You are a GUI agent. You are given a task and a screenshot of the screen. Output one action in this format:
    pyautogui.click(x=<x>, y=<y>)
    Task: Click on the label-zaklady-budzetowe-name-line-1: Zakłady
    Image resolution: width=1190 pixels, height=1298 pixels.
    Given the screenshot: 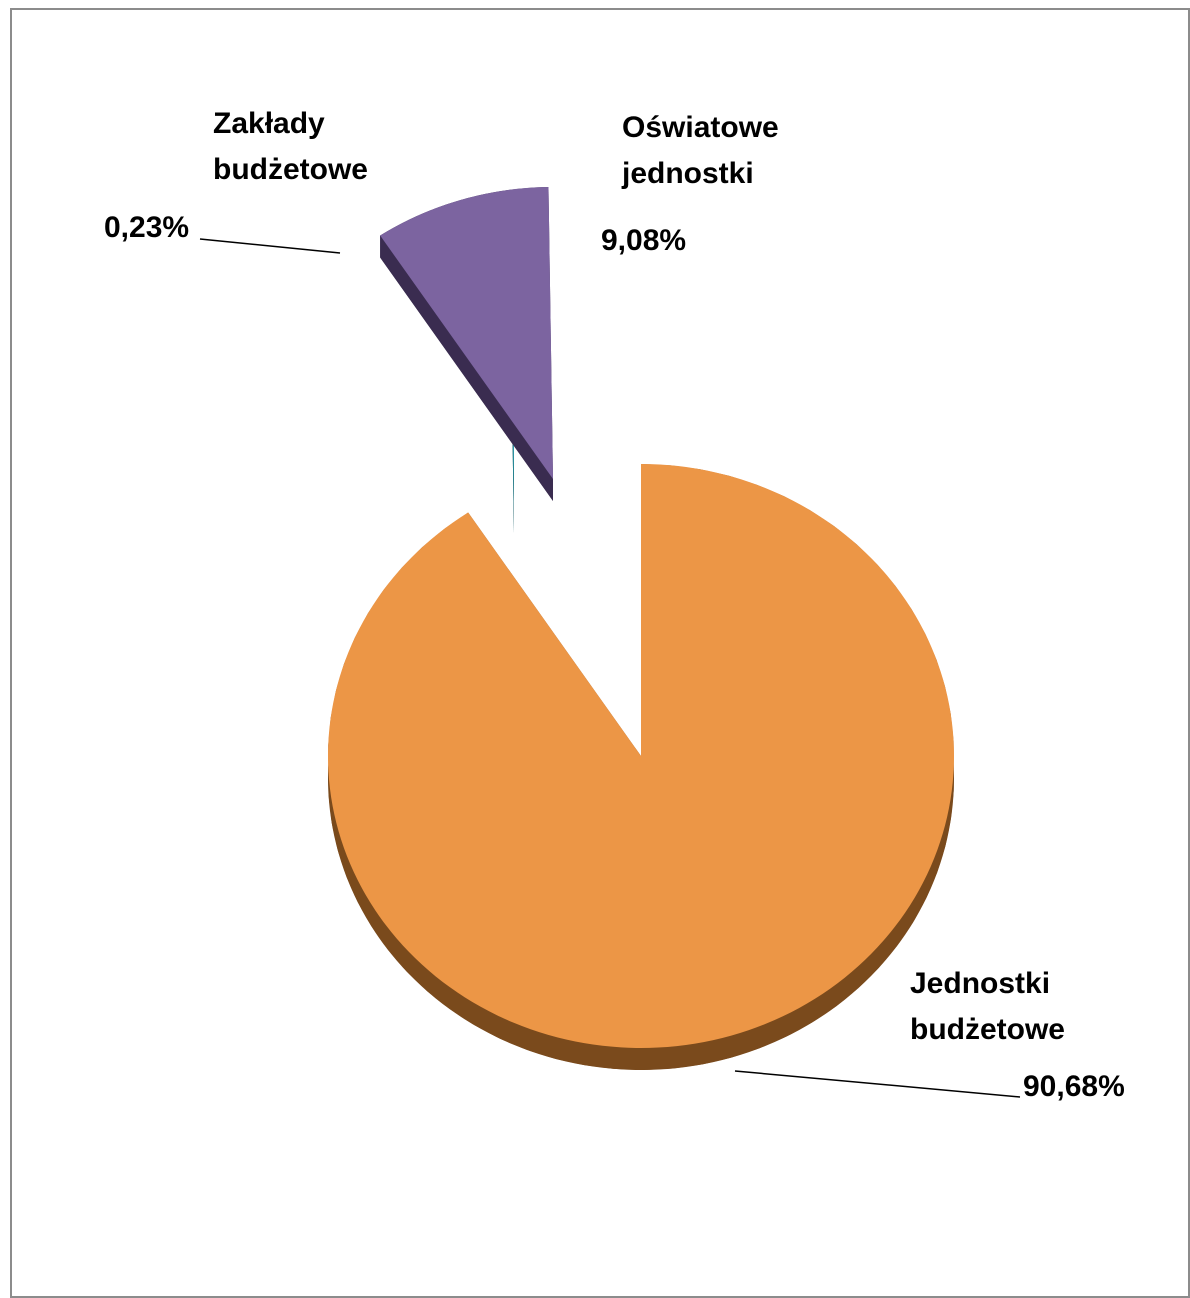 What is the action you would take?
    pyautogui.click(x=269, y=123)
    